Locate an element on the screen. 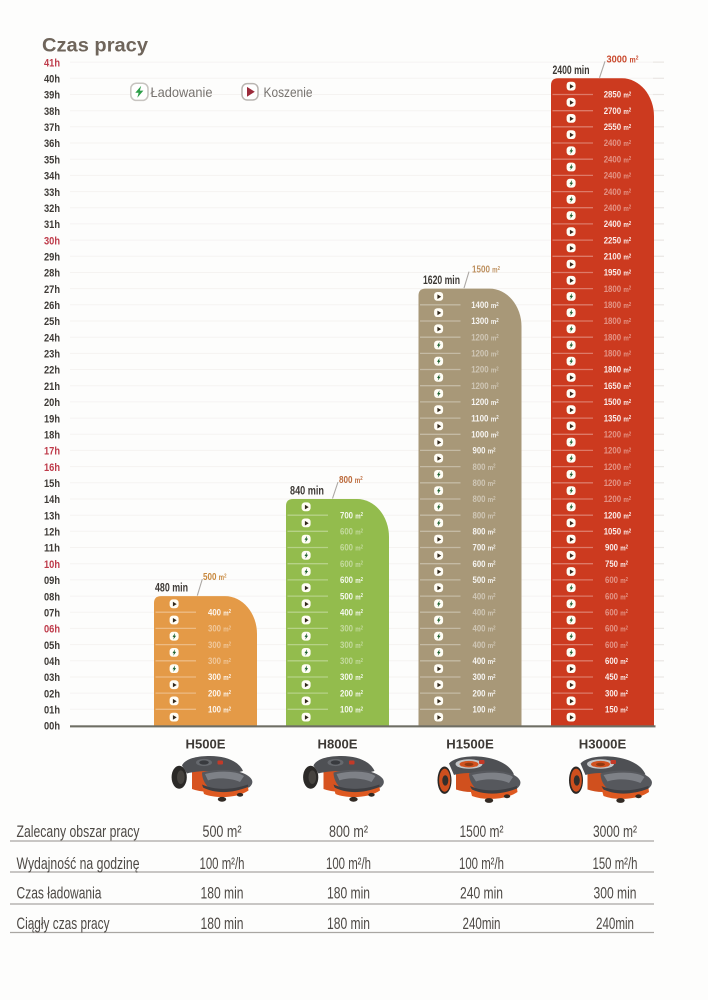 This screenshot has width=708, height=1000. svg-text: 03h is located at coordinates (52, 678).